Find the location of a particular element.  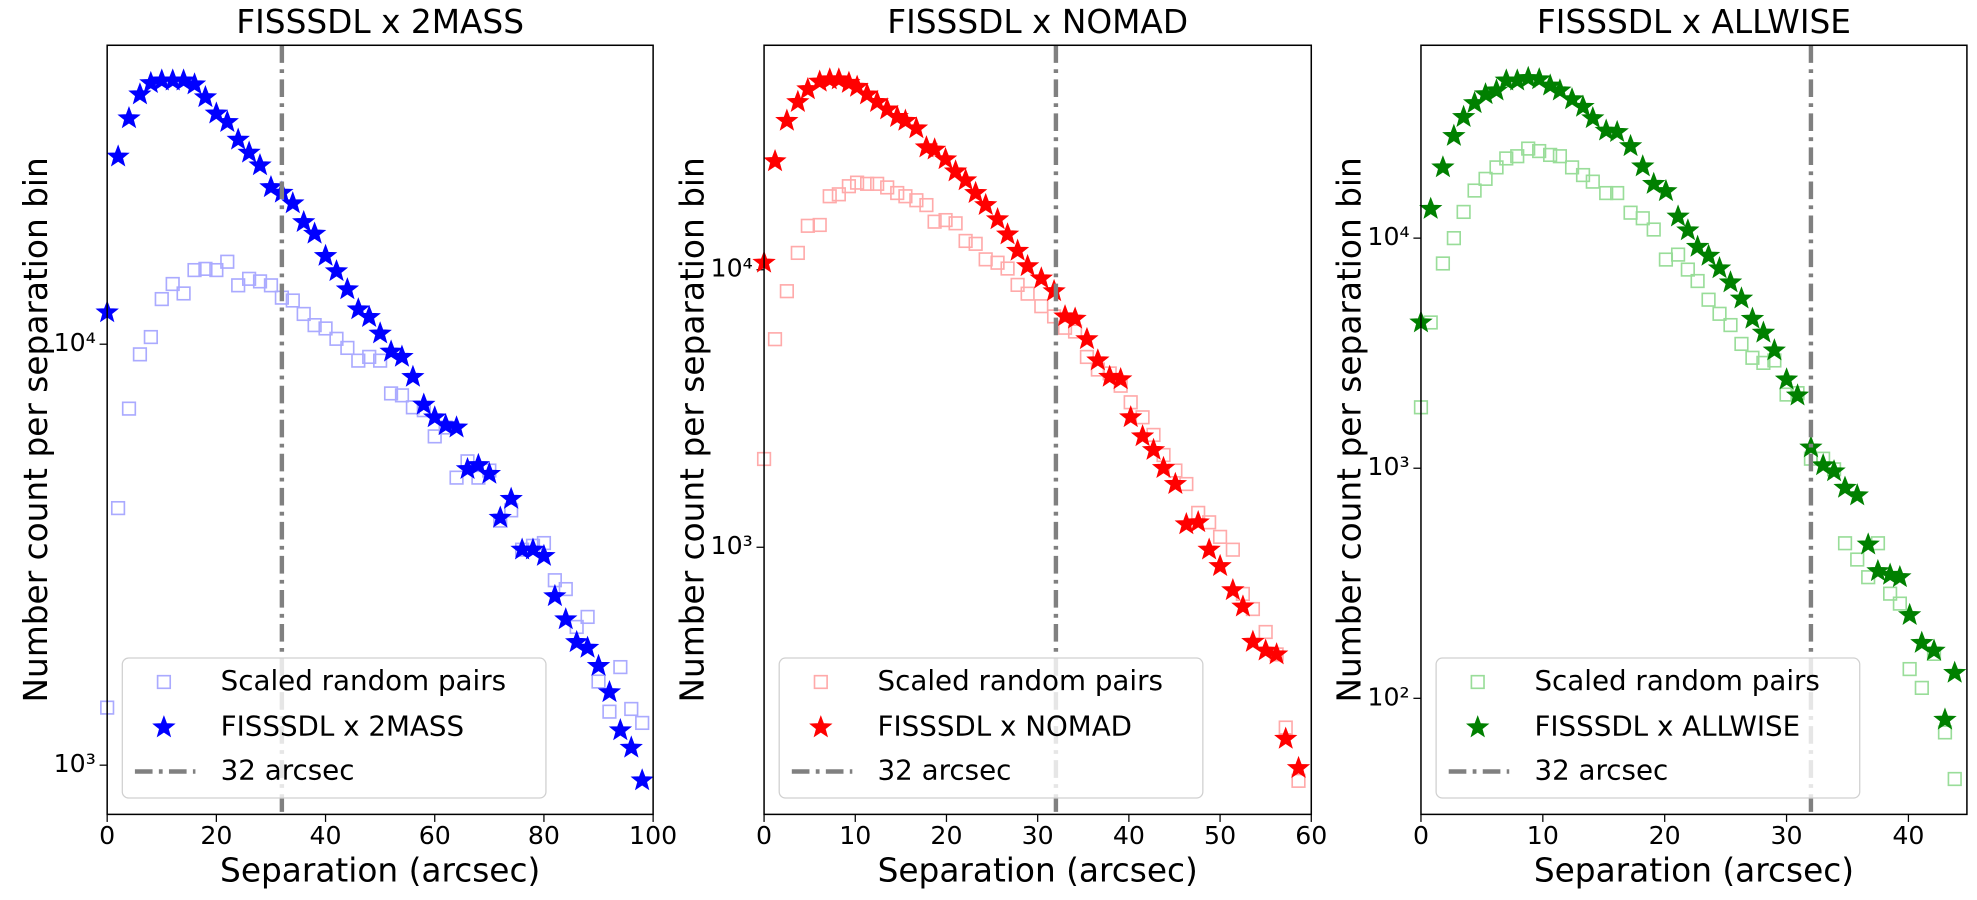

x-tick-label: 20 is located at coordinates (1665, 835).